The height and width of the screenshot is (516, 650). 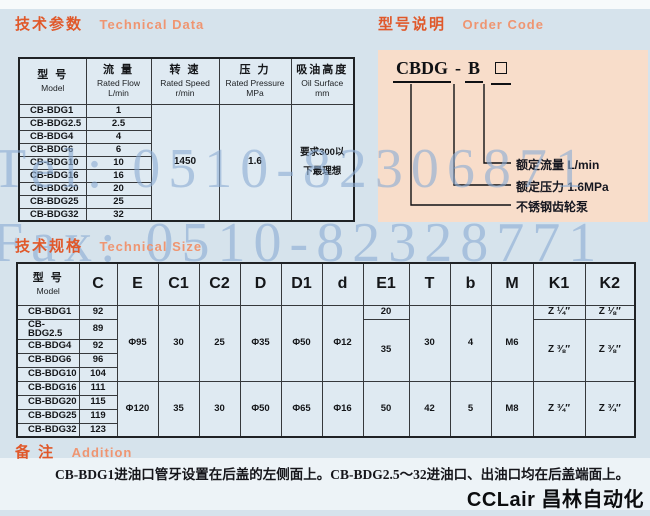 What do you see at coordinates (35, 452) in the screenshot?
I see `section-title-zh: 备 注` at bounding box center [35, 452].